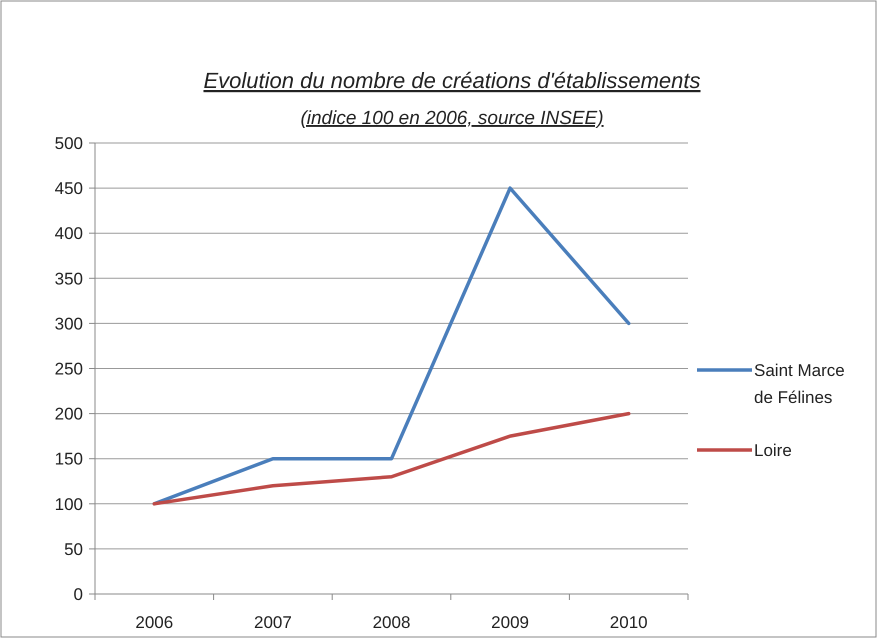 This screenshot has height=638, width=877. I want to click on x-tick-label: 2009, so click(510, 622).